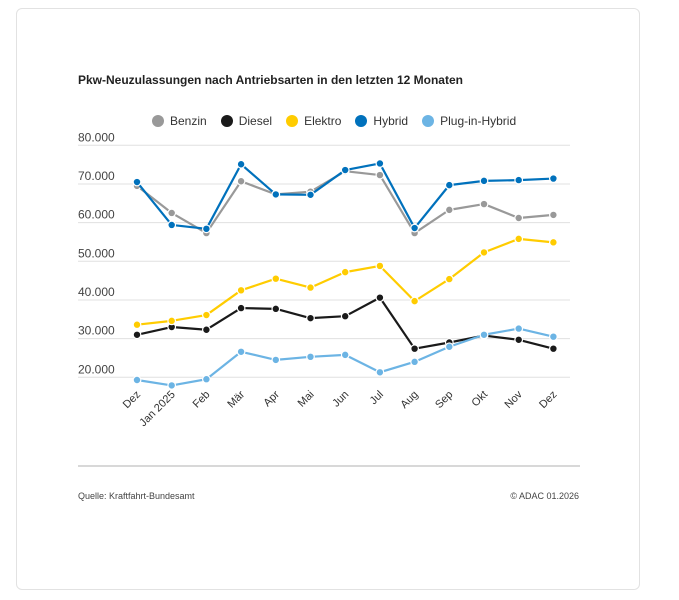 This screenshot has height=600, width=679. Describe the element at coordinates (340, 399) in the screenshot. I see `x-tick-label: Jun` at that location.